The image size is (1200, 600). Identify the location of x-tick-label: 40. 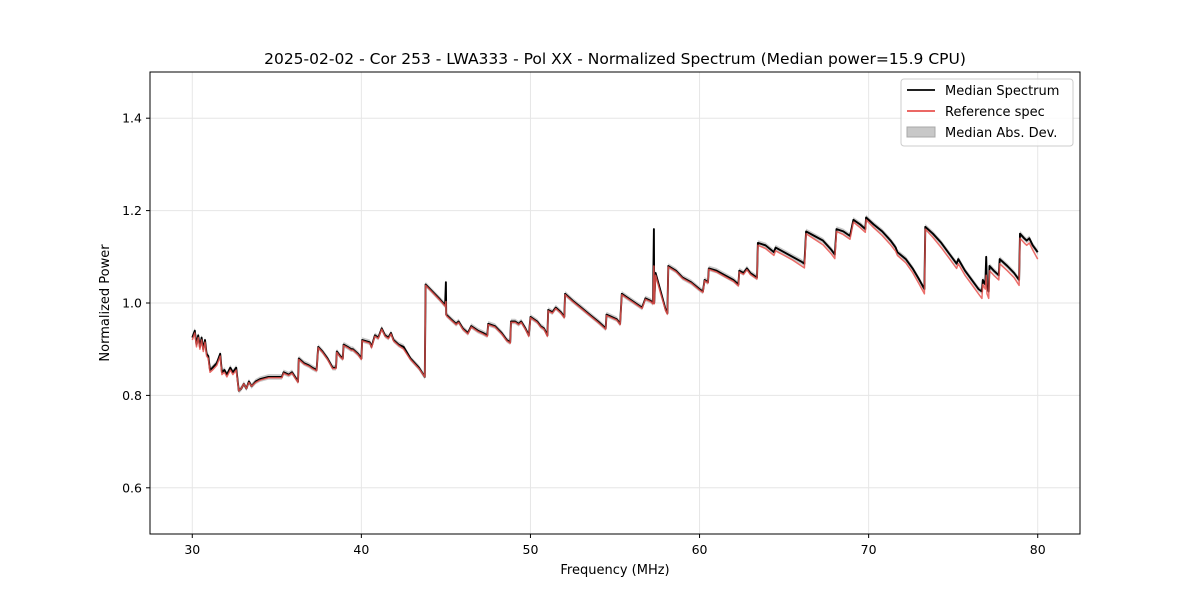
(361, 549).